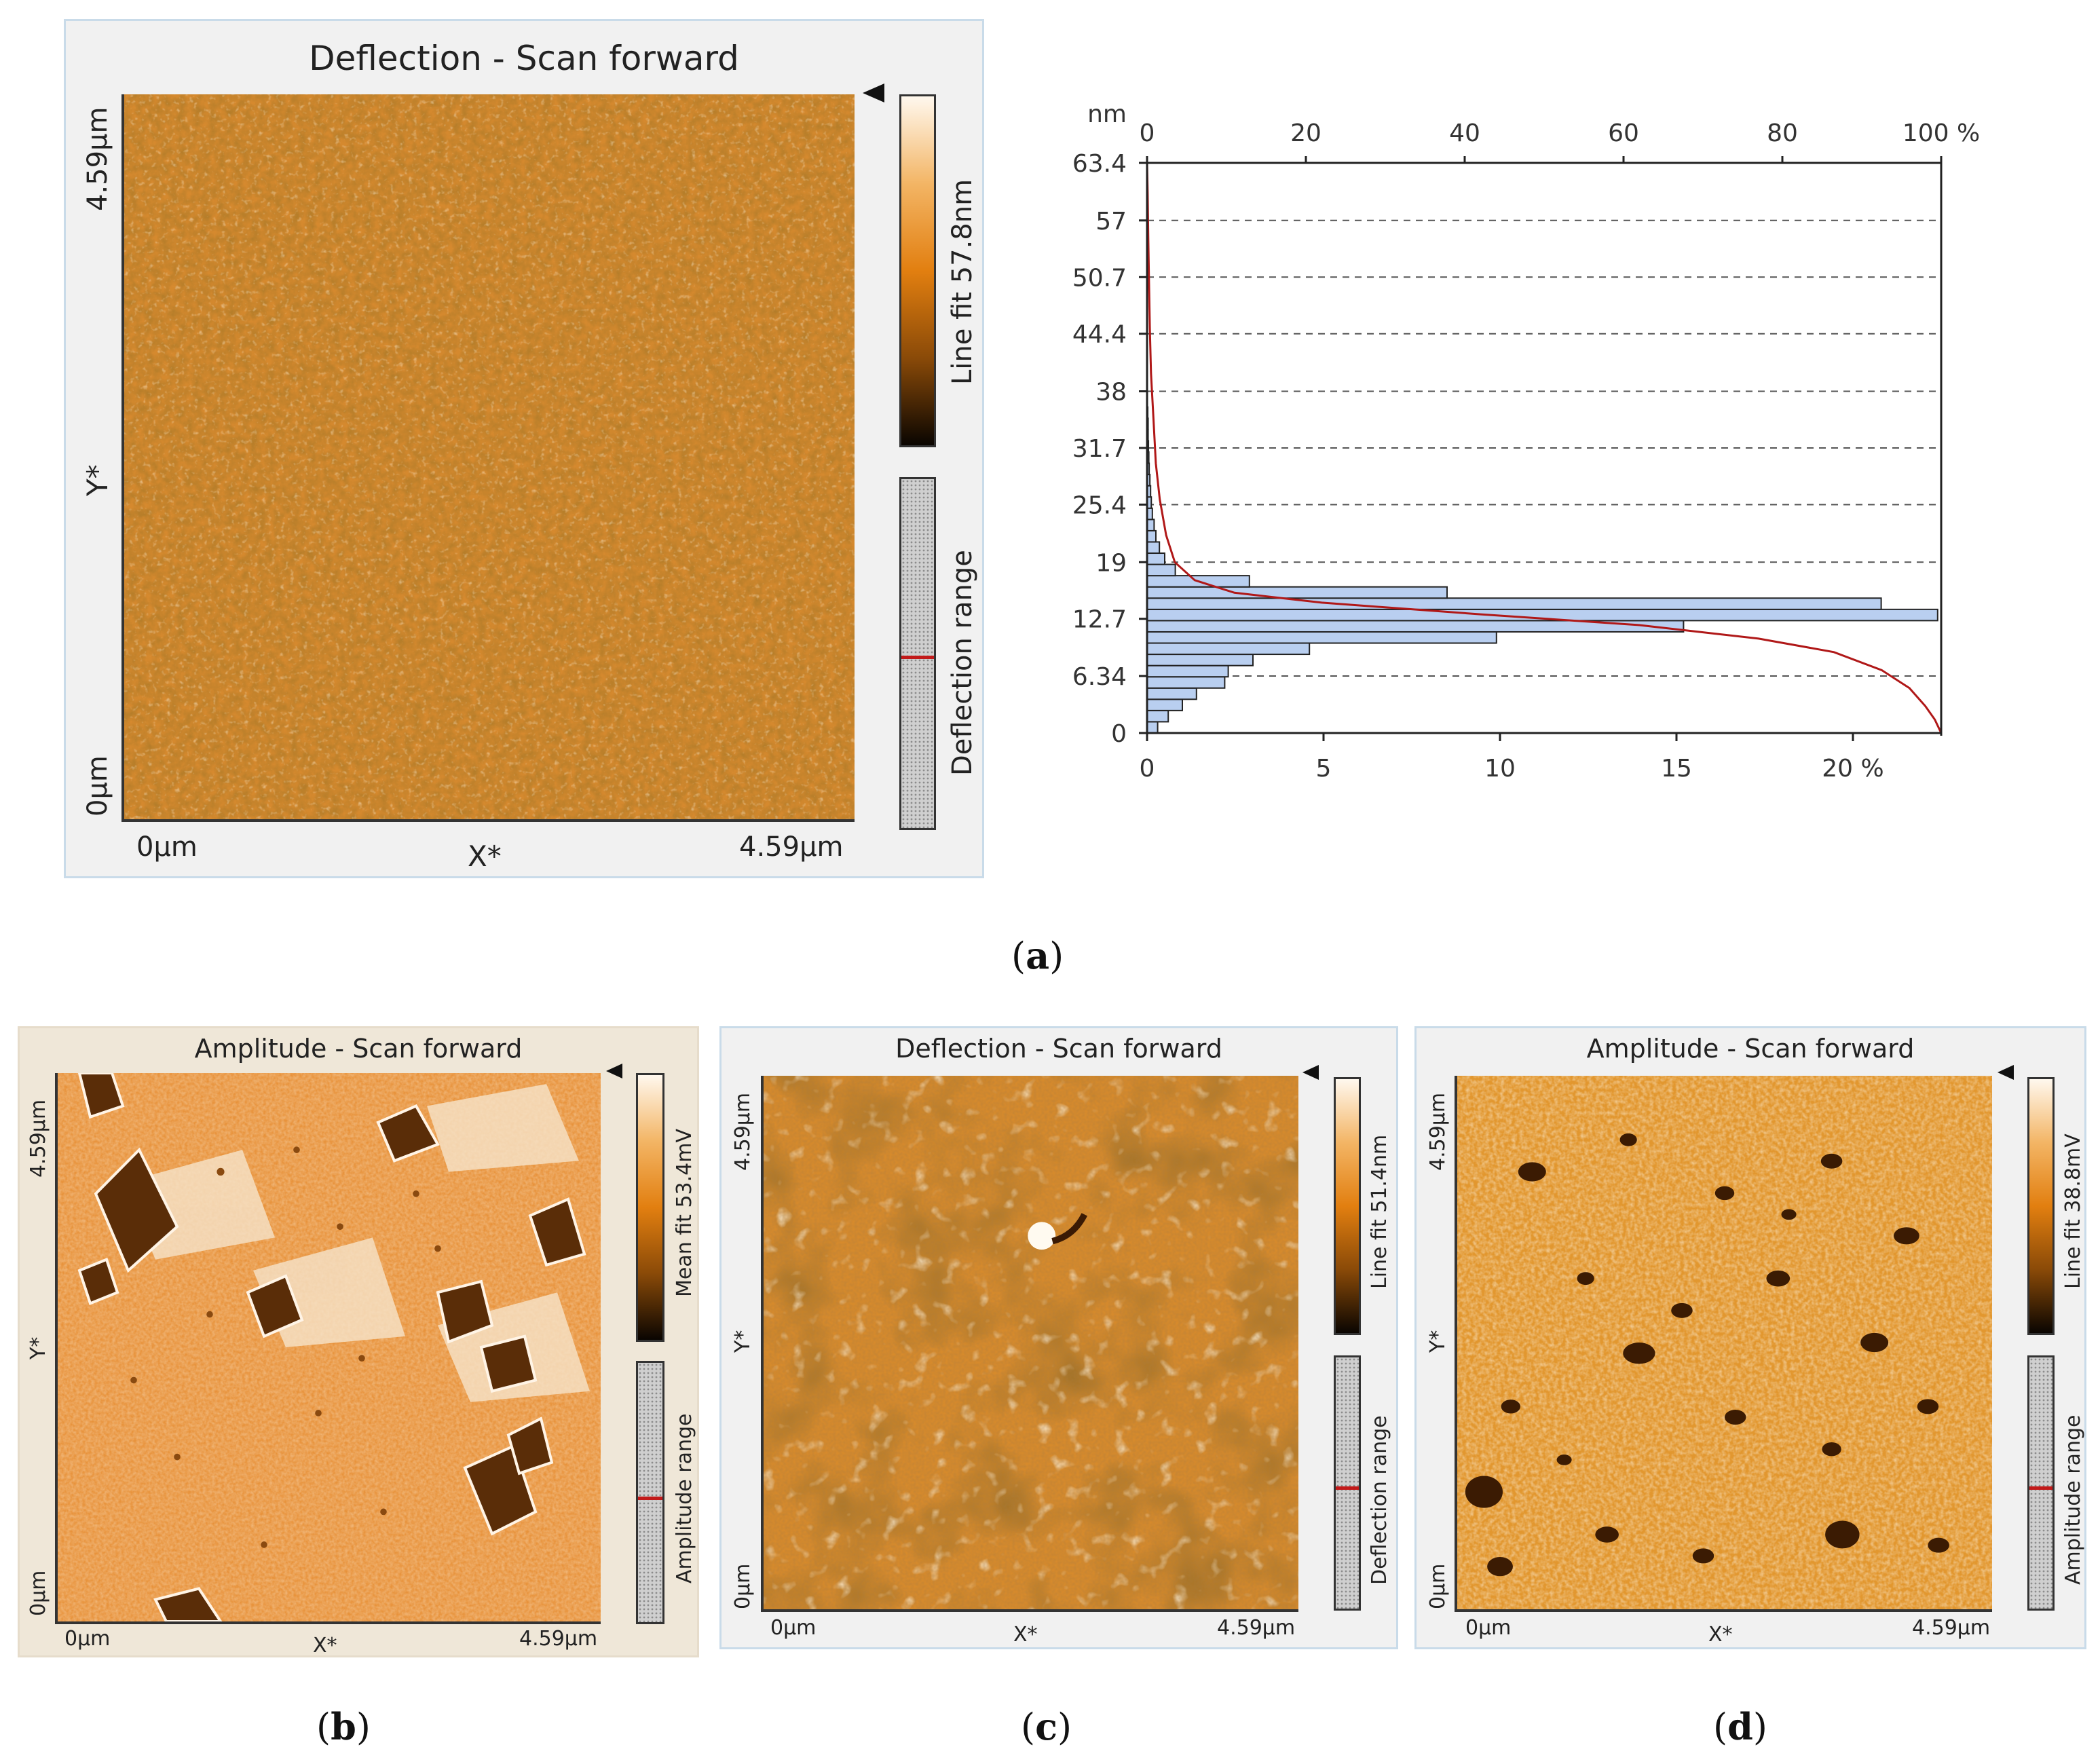 Image resolution: width=2100 pixels, height=1764 pixels. What do you see at coordinates (2073, 1211) in the screenshot?
I see `panel-d-colorbar-label: Line fit 38.8mV` at bounding box center [2073, 1211].